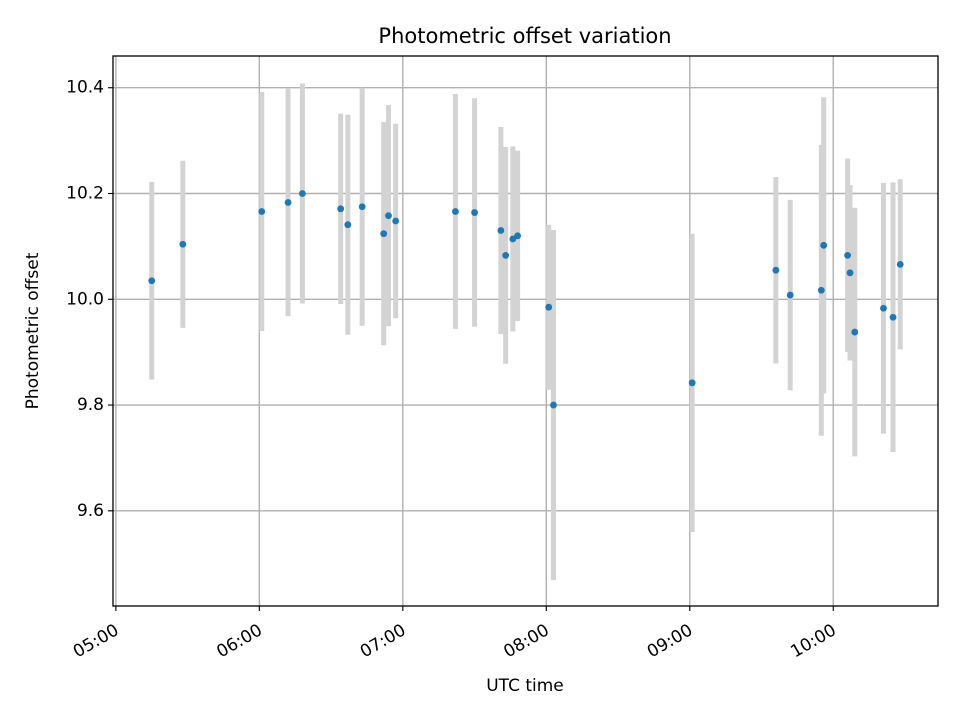 The height and width of the screenshot is (720, 960). I want to click on y-tick-label: 9.6, so click(90, 511).